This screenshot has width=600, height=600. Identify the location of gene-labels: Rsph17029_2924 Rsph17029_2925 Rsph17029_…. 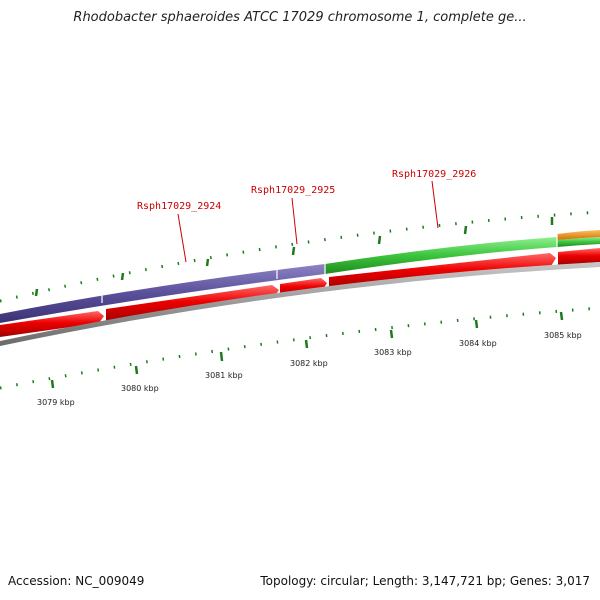
(306, 216).